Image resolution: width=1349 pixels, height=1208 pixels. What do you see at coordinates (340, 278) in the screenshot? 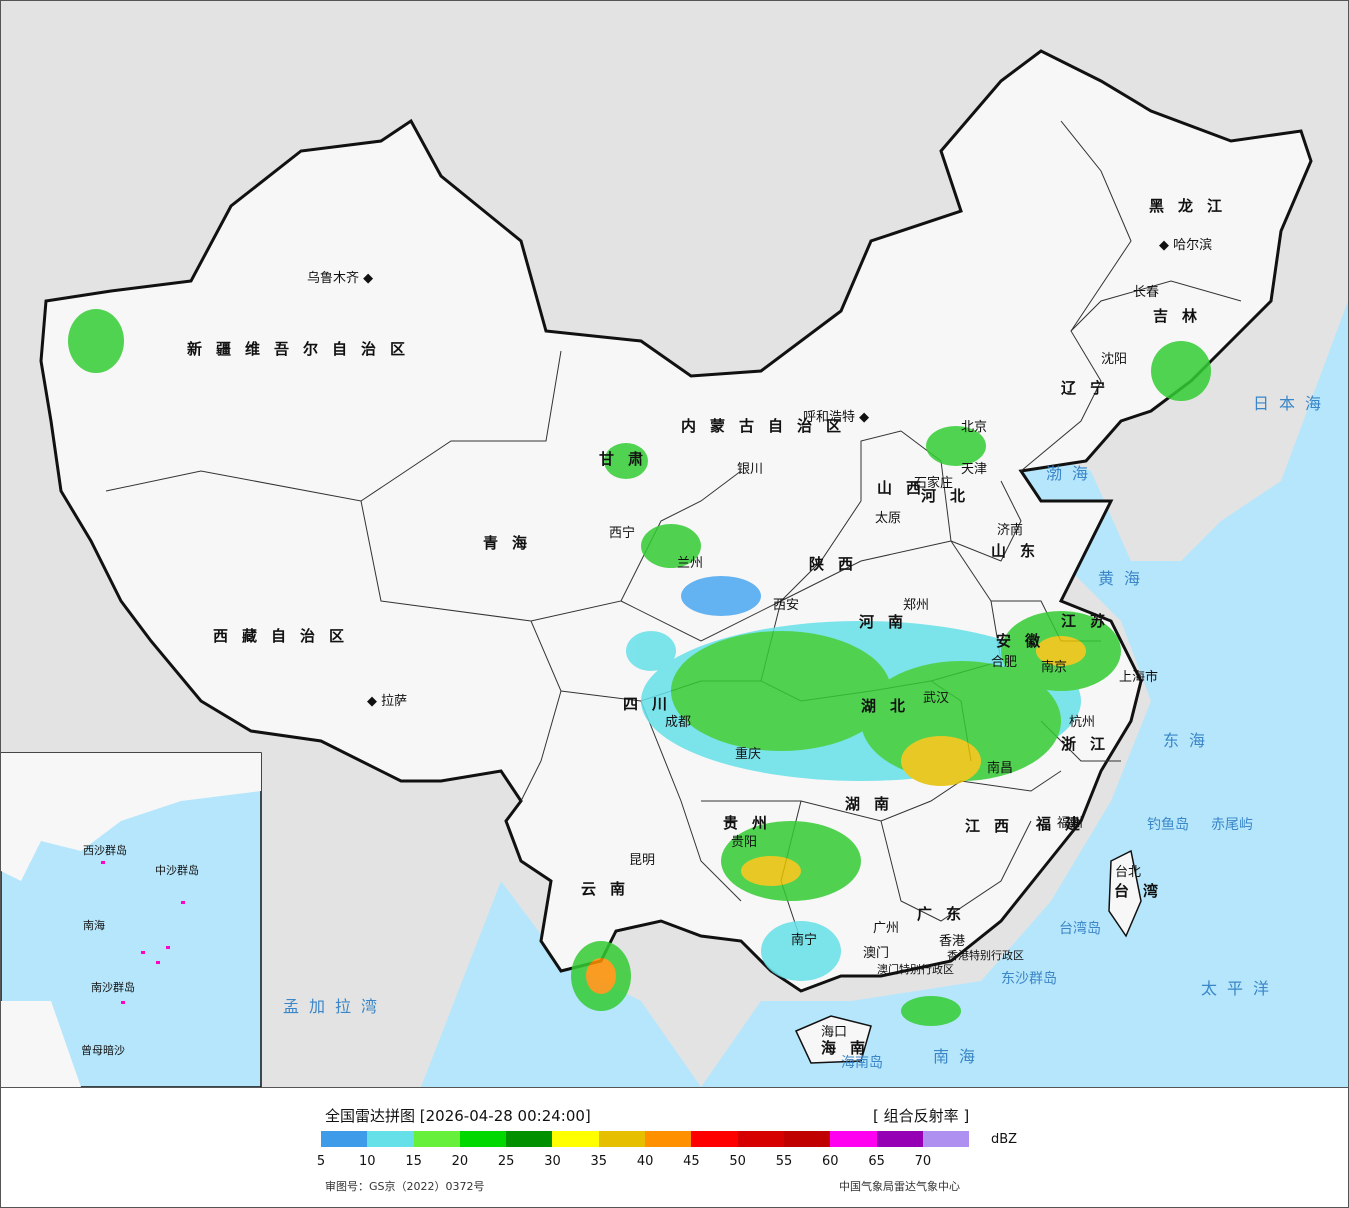
I see `city-label: 乌鲁木齐 ◆` at bounding box center [340, 278].